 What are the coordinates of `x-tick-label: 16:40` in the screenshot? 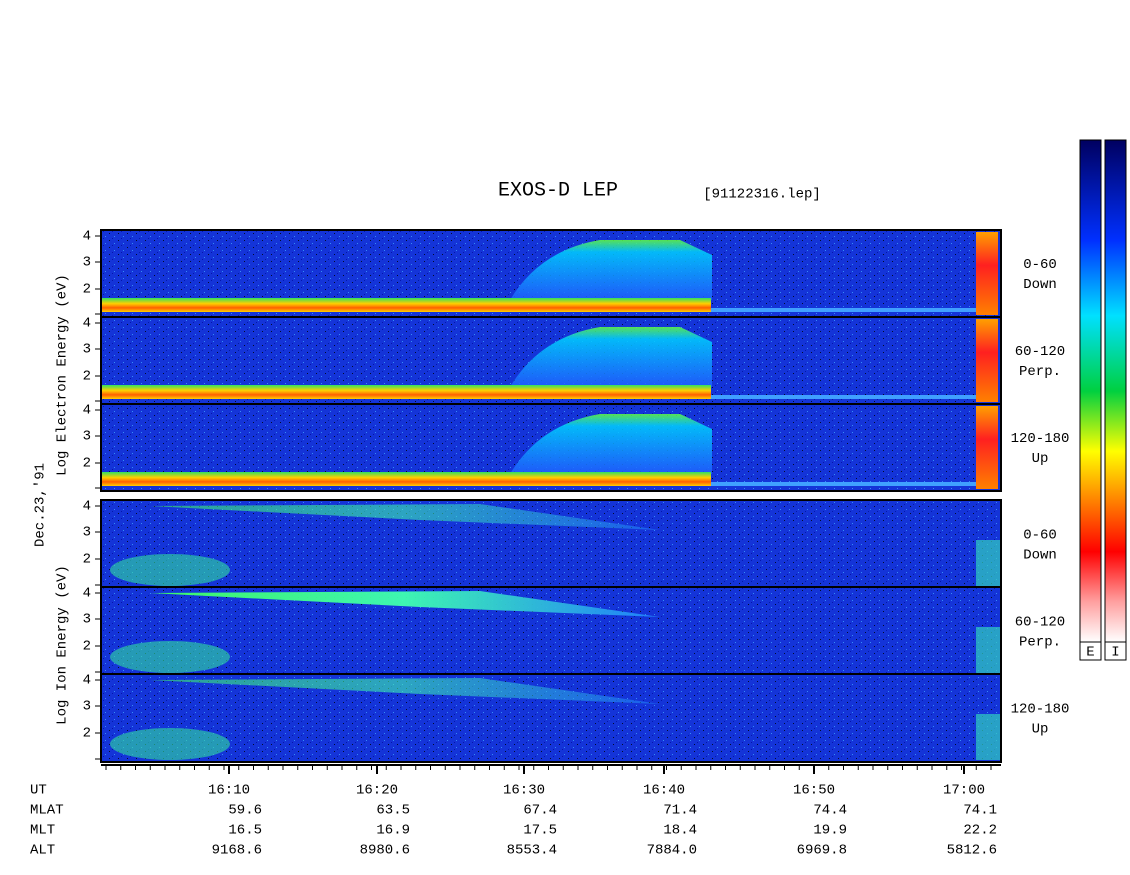 It's located at (664, 791).